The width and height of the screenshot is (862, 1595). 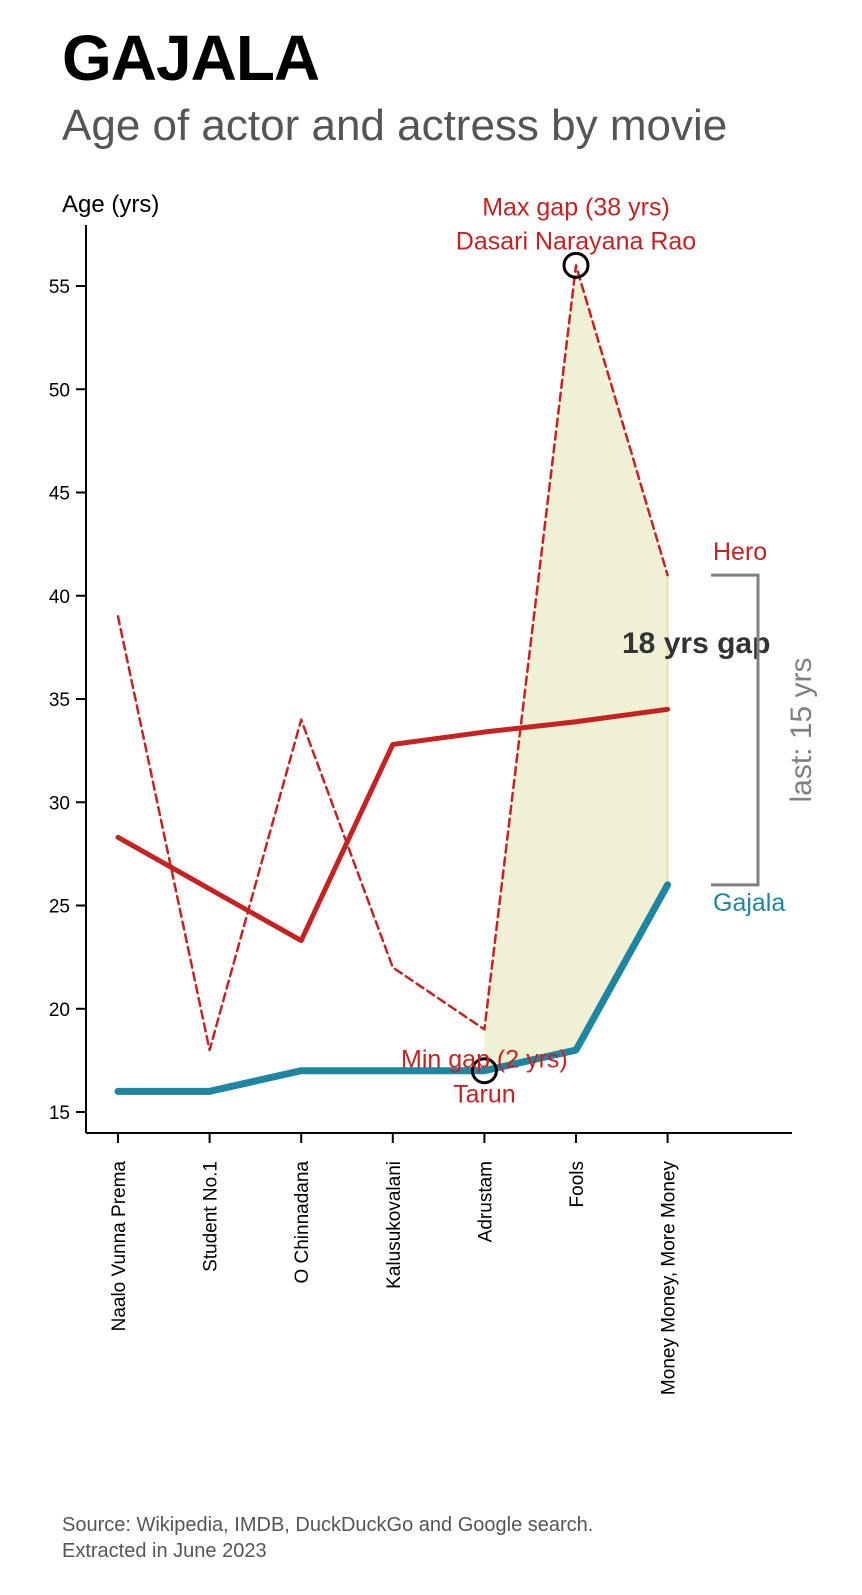 What do you see at coordinates (302, 1222) in the screenshot?
I see `x-tick-label: O Chinnadana` at bounding box center [302, 1222].